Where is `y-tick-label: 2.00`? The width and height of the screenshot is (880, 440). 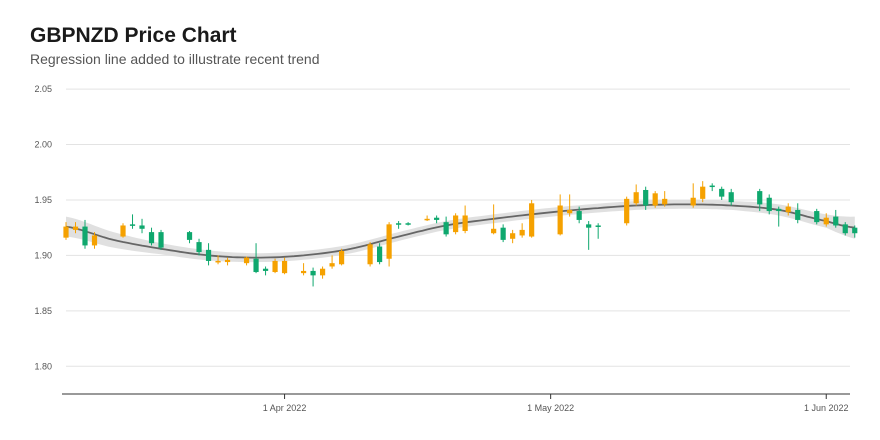
y-tick-label: 2.00 is located at coordinates (43, 145).